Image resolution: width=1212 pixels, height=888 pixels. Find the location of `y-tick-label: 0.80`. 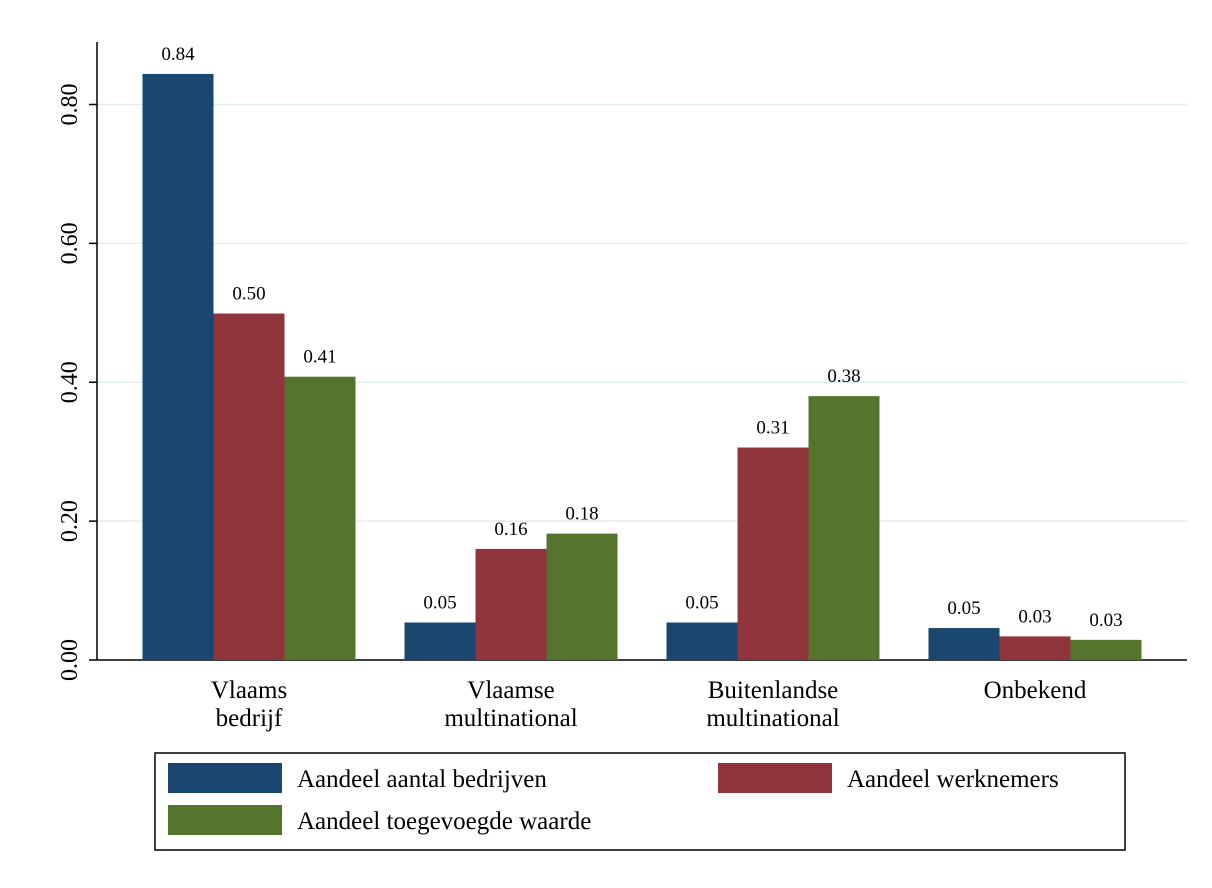

y-tick-label: 0.80 is located at coordinates (70, 104).